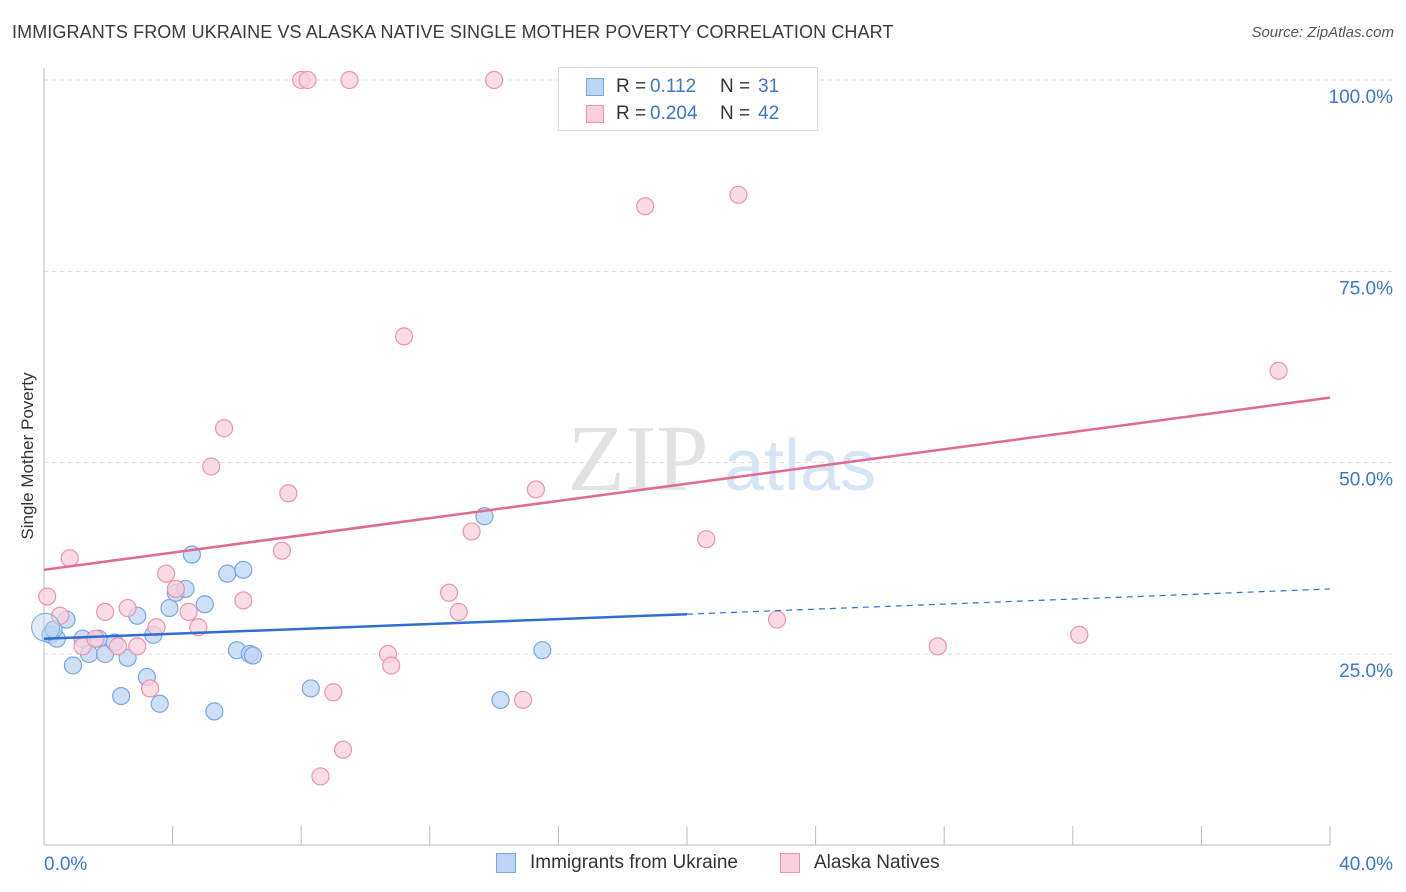  What do you see at coordinates (674, 113) in the screenshot?
I see `legend-r-value: 0.204` at bounding box center [674, 113].